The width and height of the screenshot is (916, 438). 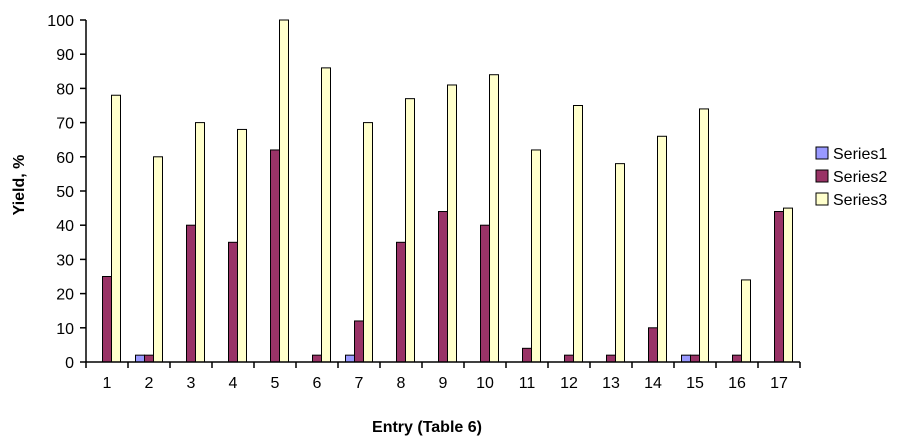 What do you see at coordinates (695, 383) in the screenshot?
I see `x-tick-label: 15` at bounding box center [695, 383].